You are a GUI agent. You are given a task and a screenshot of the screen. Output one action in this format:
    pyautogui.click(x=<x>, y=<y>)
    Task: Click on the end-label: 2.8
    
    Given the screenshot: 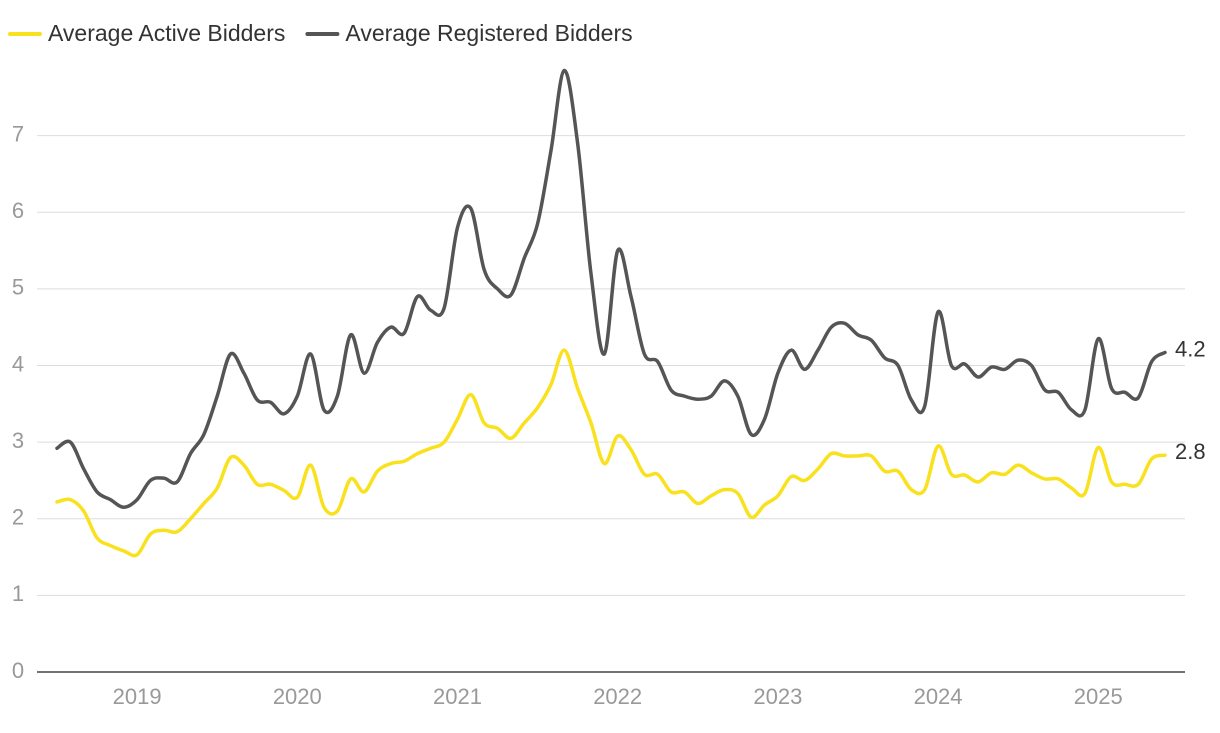 What is the action you would take?
    pyautogui.click(x=1190, y=451)
    